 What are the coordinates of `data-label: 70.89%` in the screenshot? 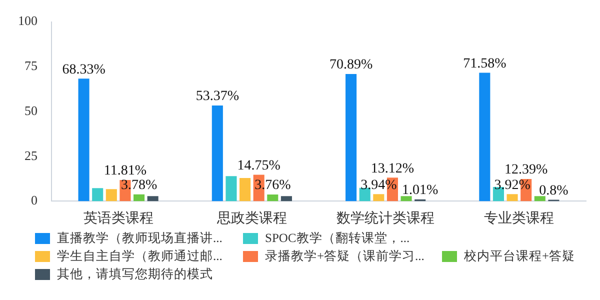 It's located at (351, 65).